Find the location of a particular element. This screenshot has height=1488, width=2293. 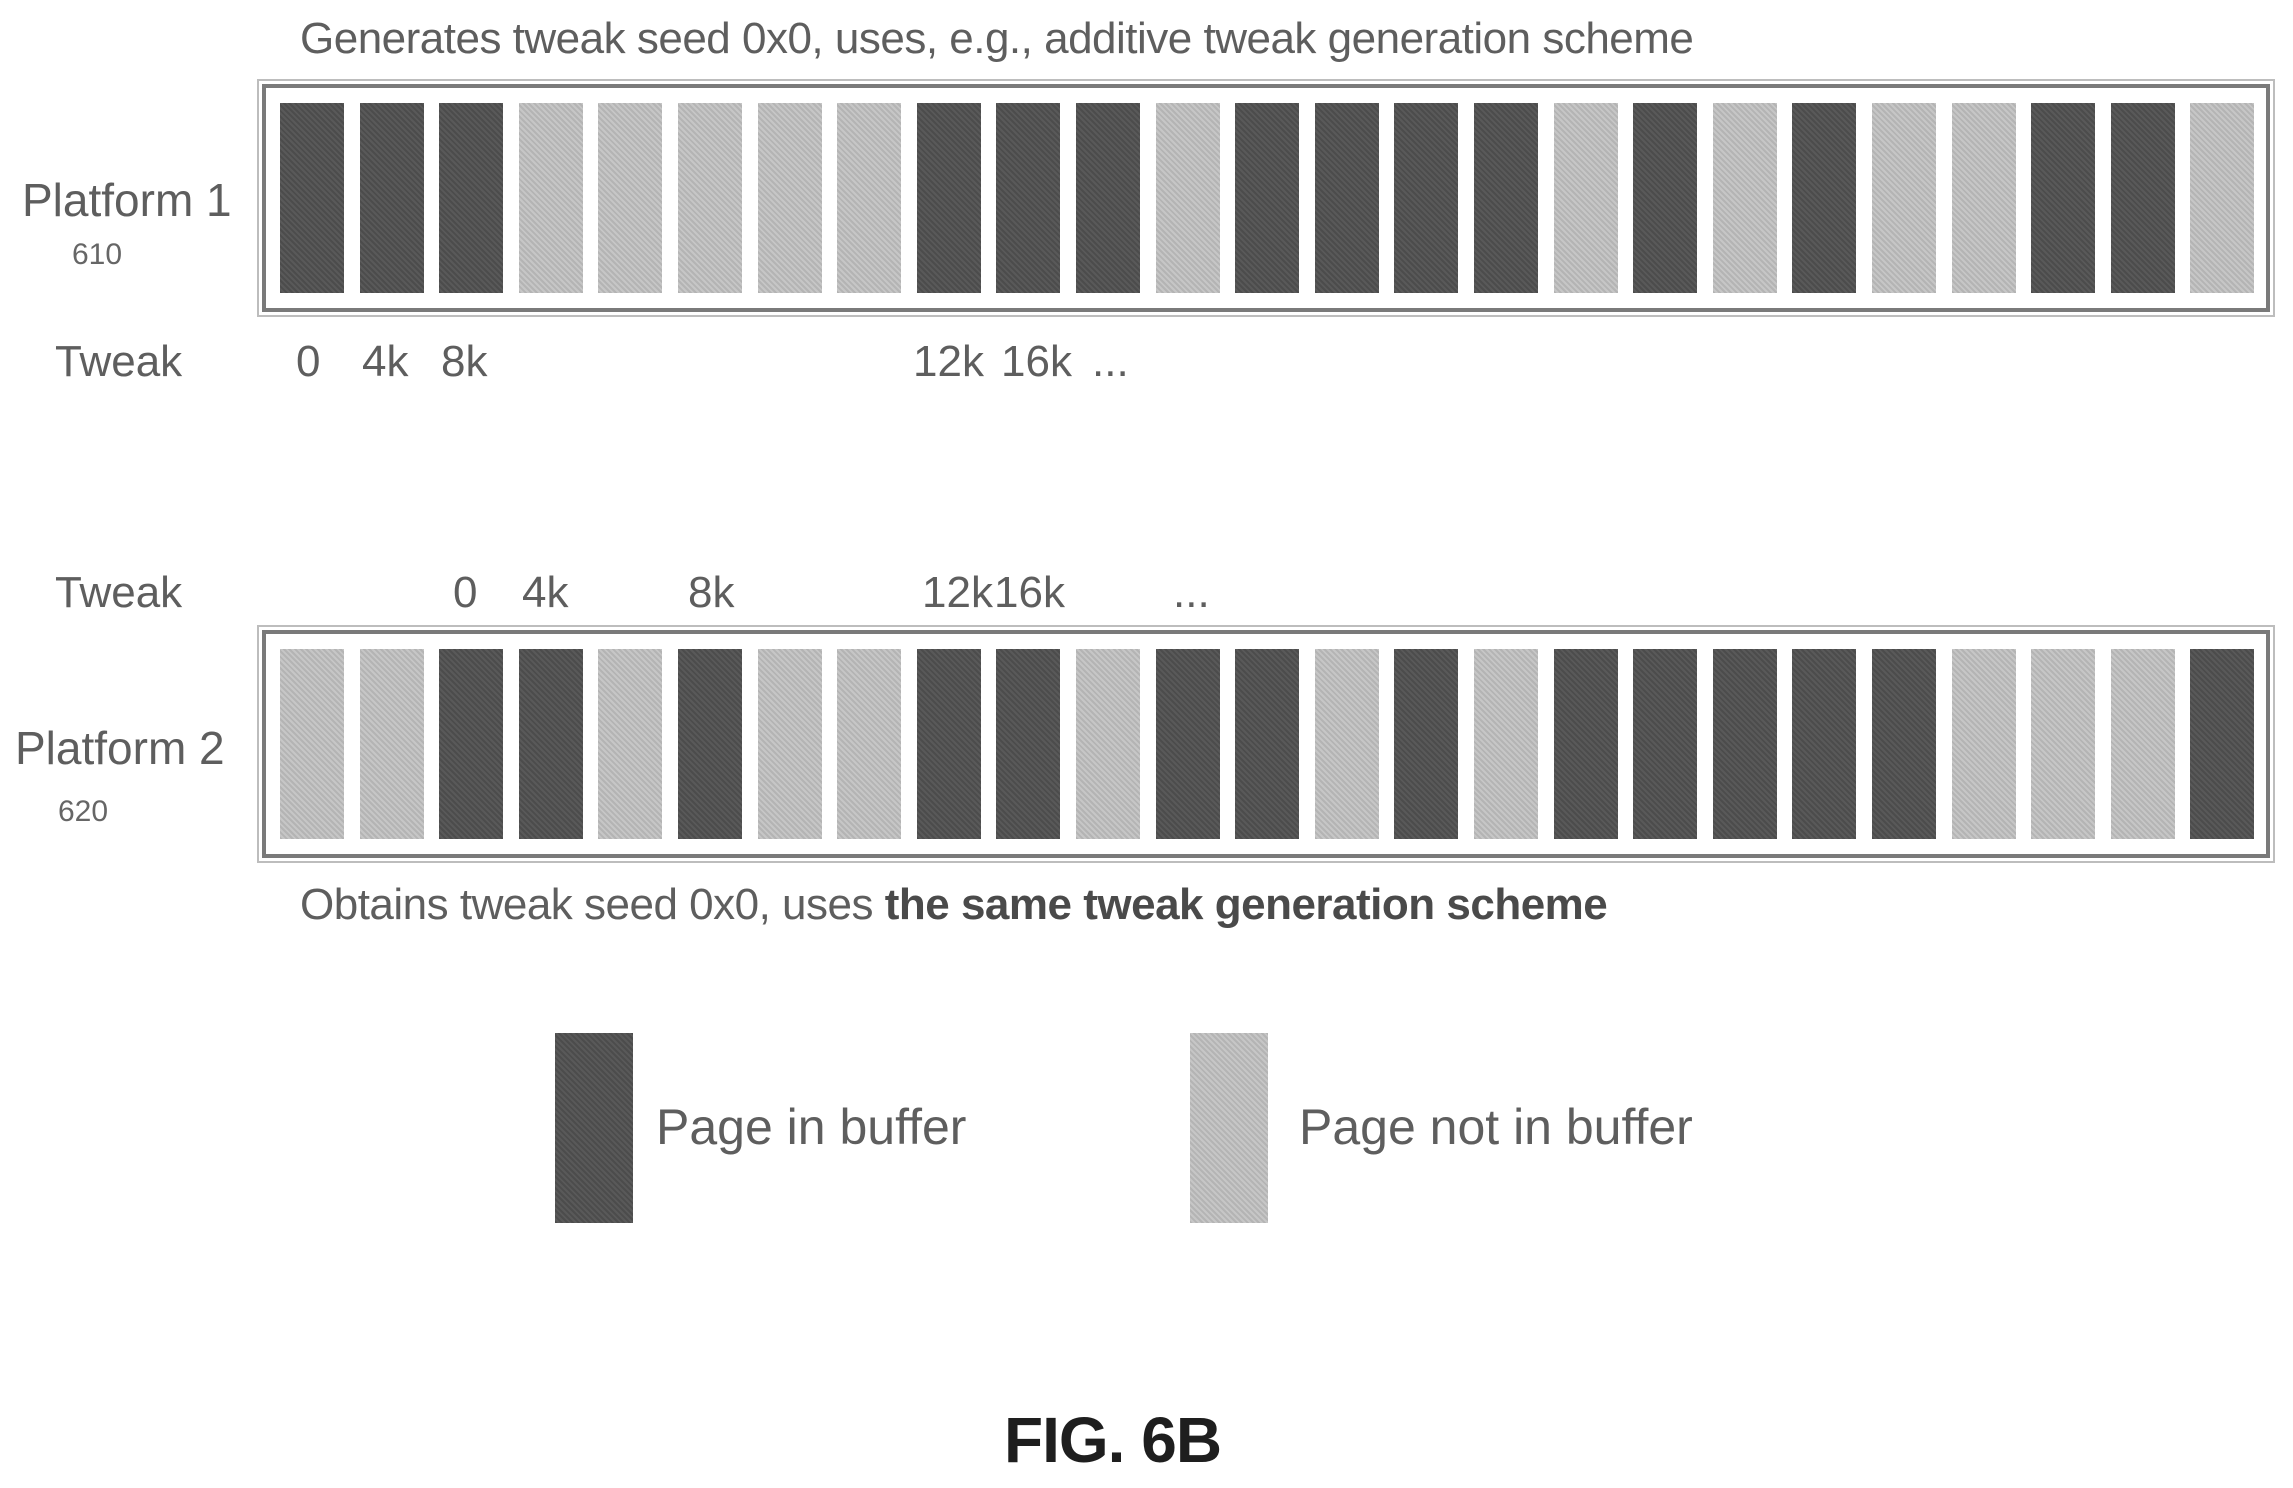

platform1-label: Platform 1 is located at coordinates (127, 200).